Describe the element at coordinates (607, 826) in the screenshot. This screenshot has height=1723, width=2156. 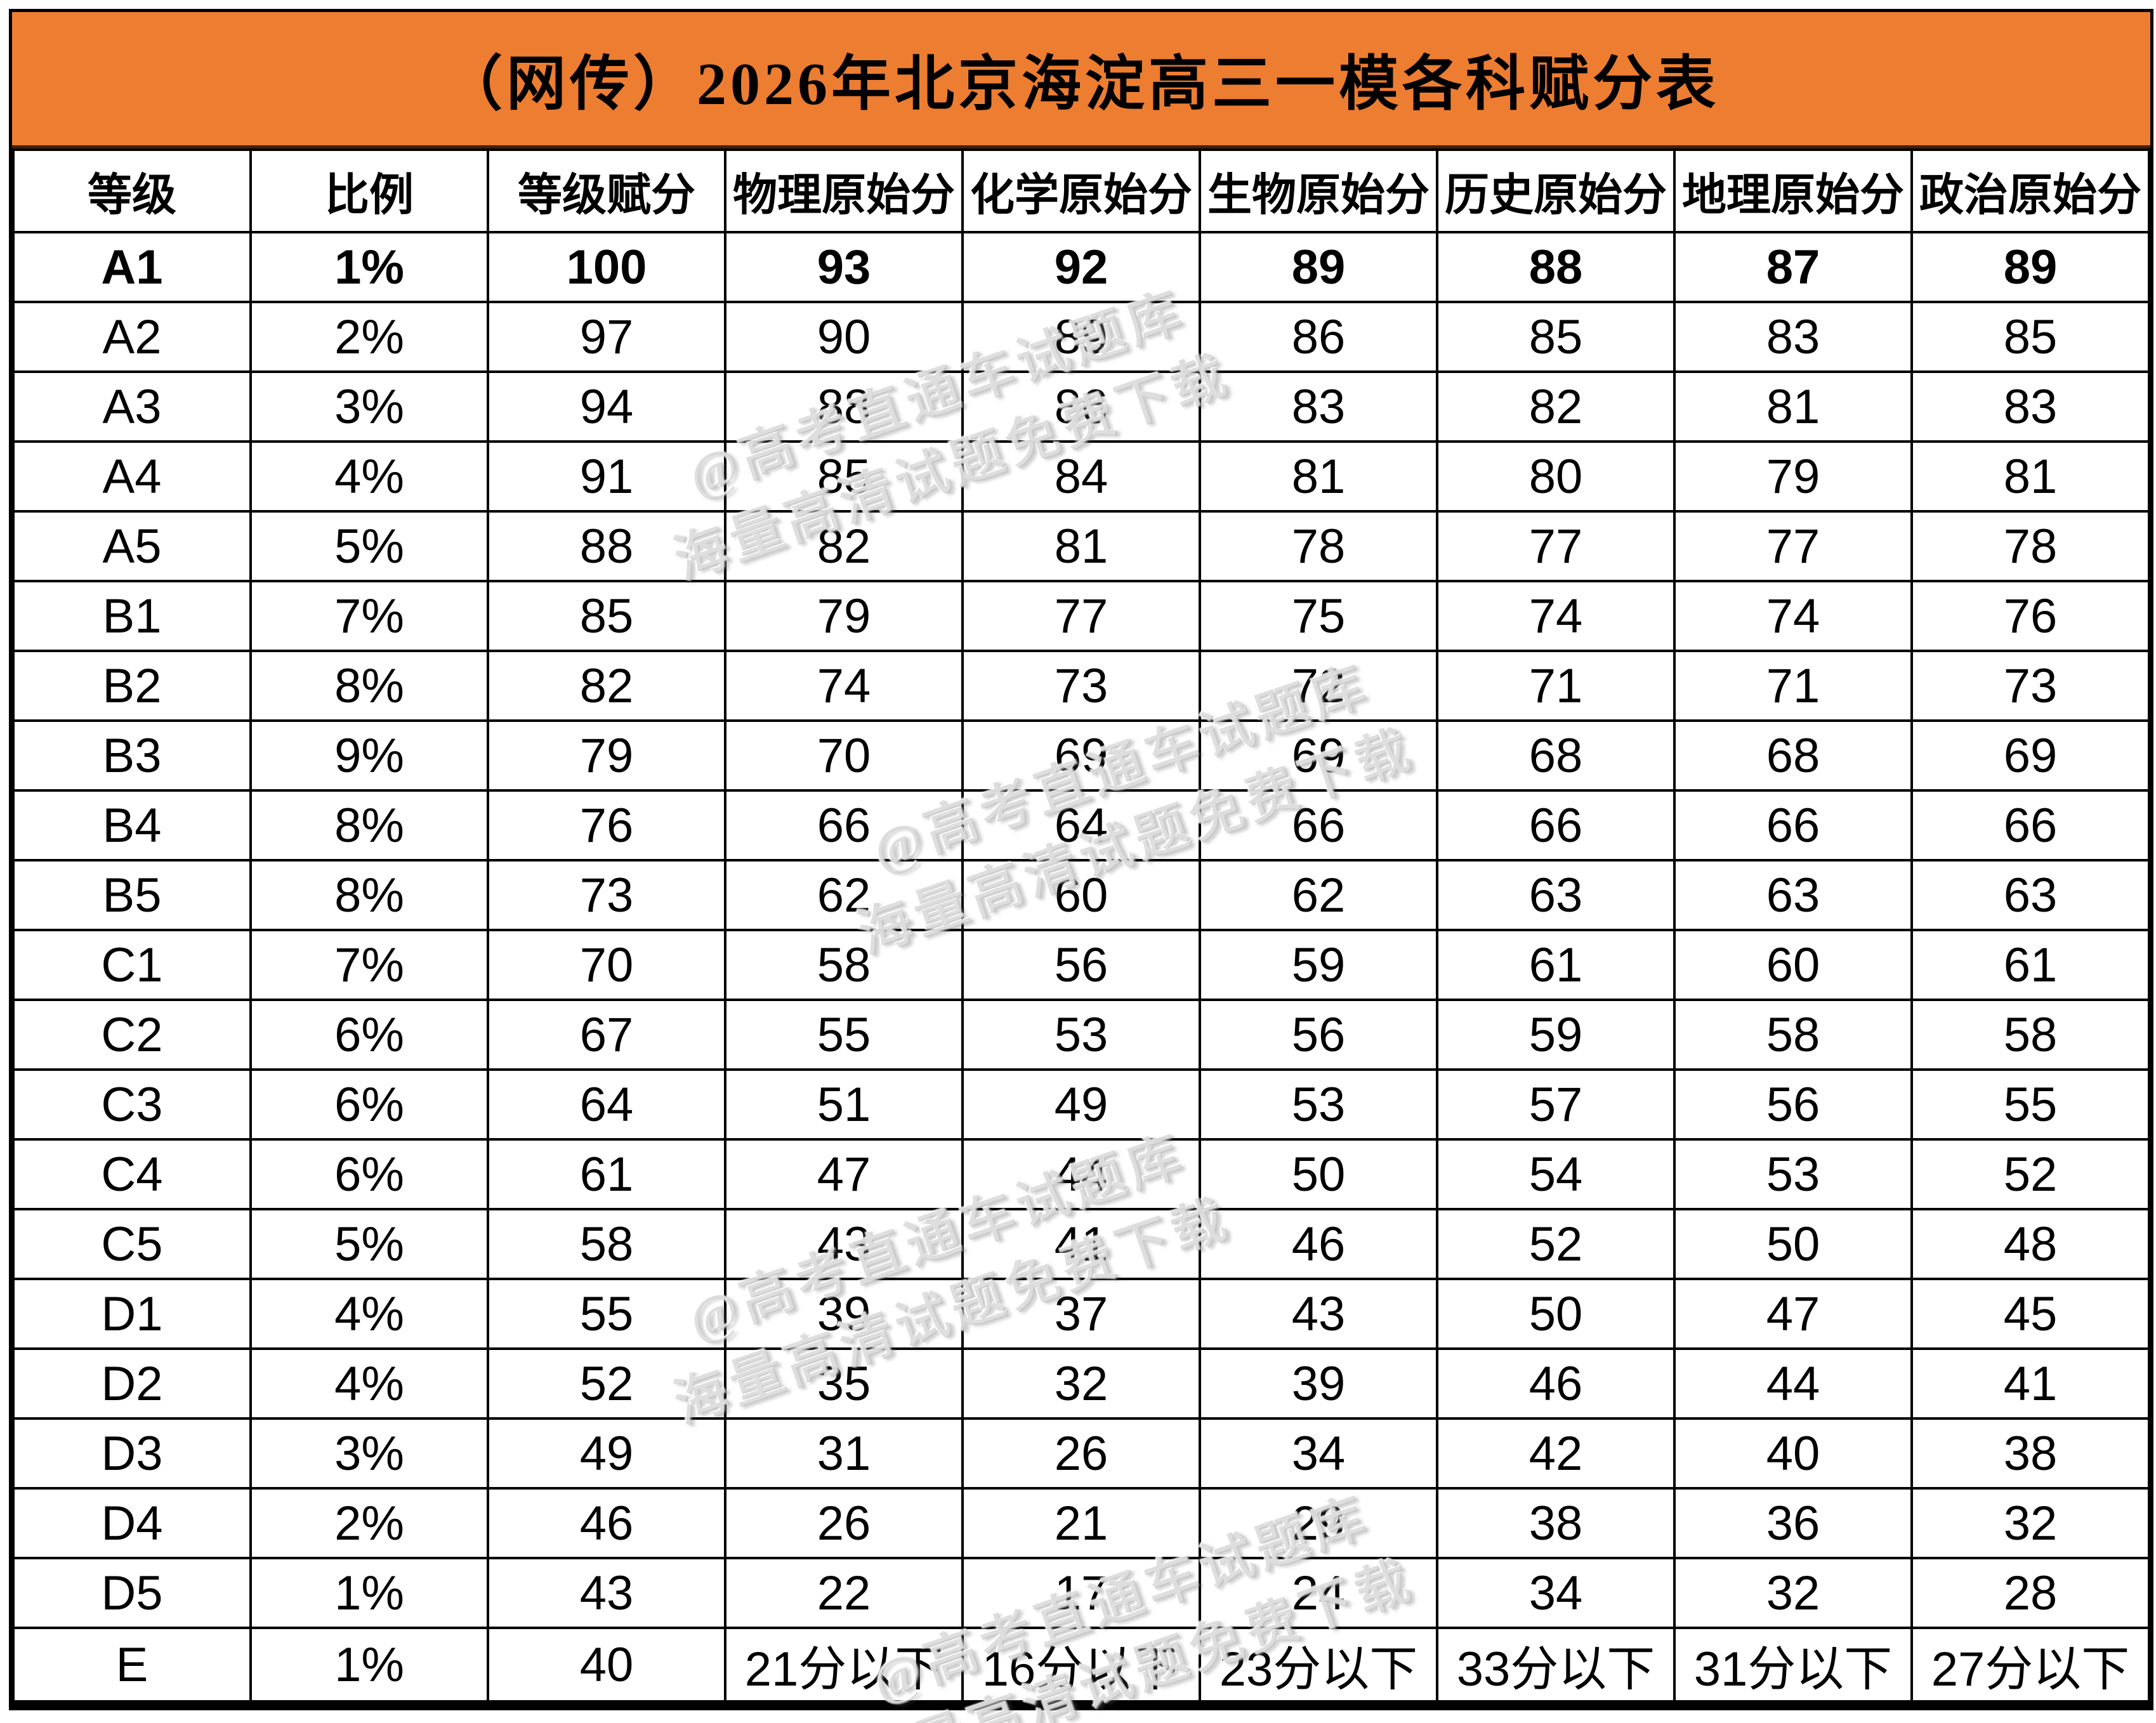
I see `assigned-score-cell: 76` at that location.